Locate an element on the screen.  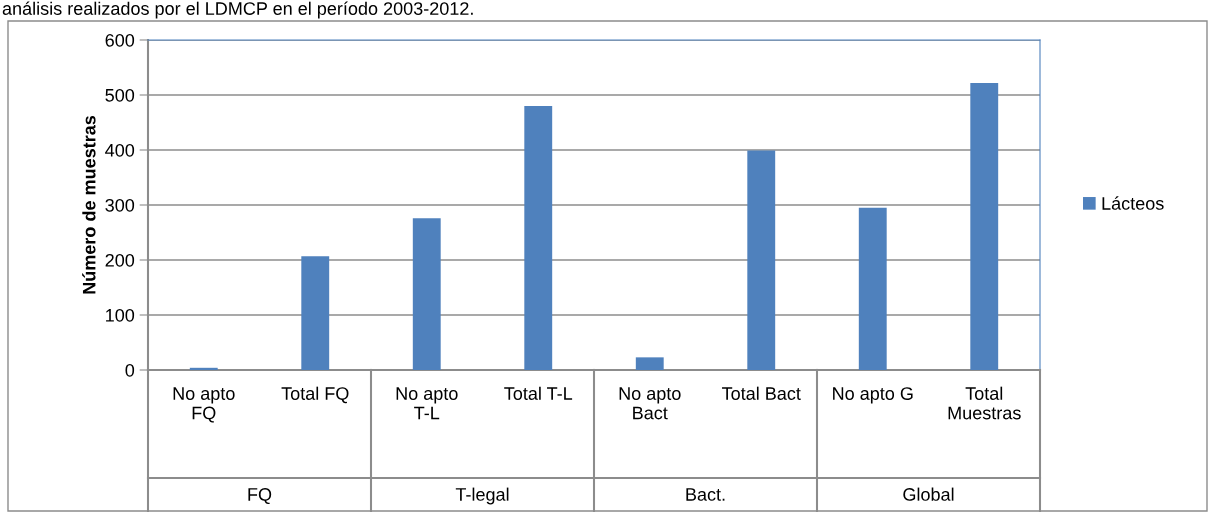
y-tick-label: 0 is located at coordinates (130, 370).